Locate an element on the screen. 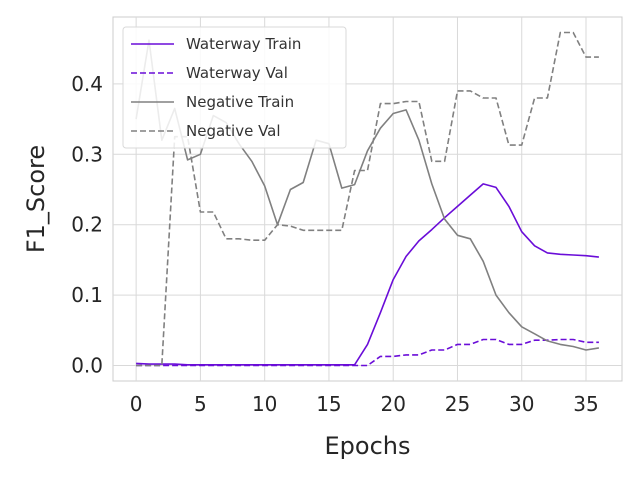 This screenshot has height=480, width=640. legend-box is located at coordinates (234, 87).